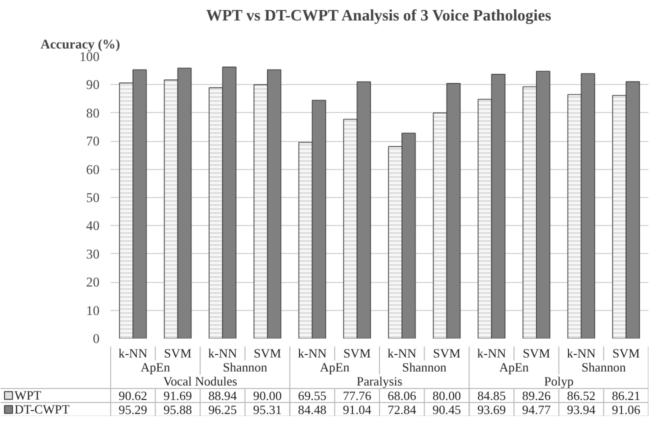  I want to click on y-tick-label: 80, so click(93, 112).